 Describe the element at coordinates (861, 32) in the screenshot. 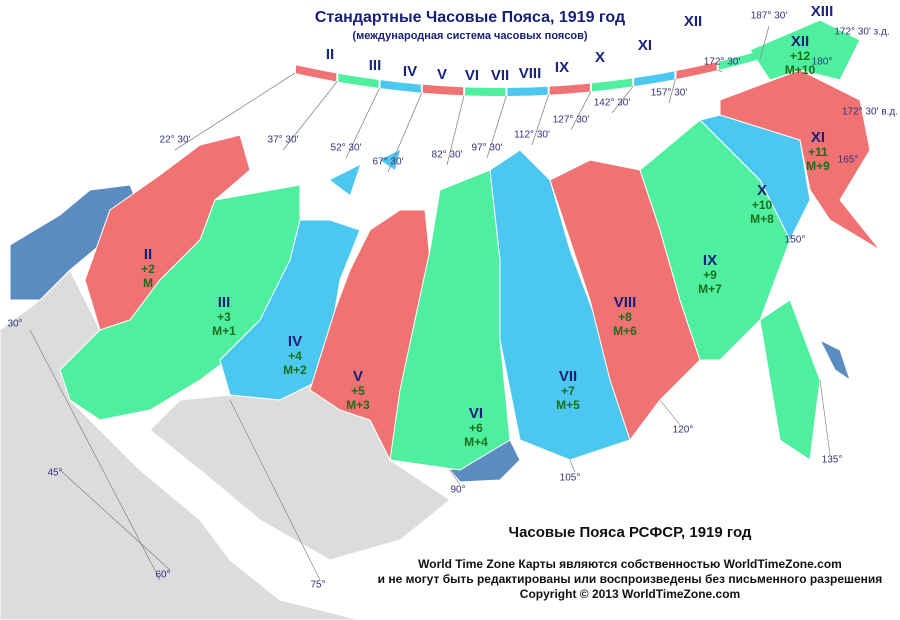

I see `meridian-label: 172° 30' з.д.` at that location.